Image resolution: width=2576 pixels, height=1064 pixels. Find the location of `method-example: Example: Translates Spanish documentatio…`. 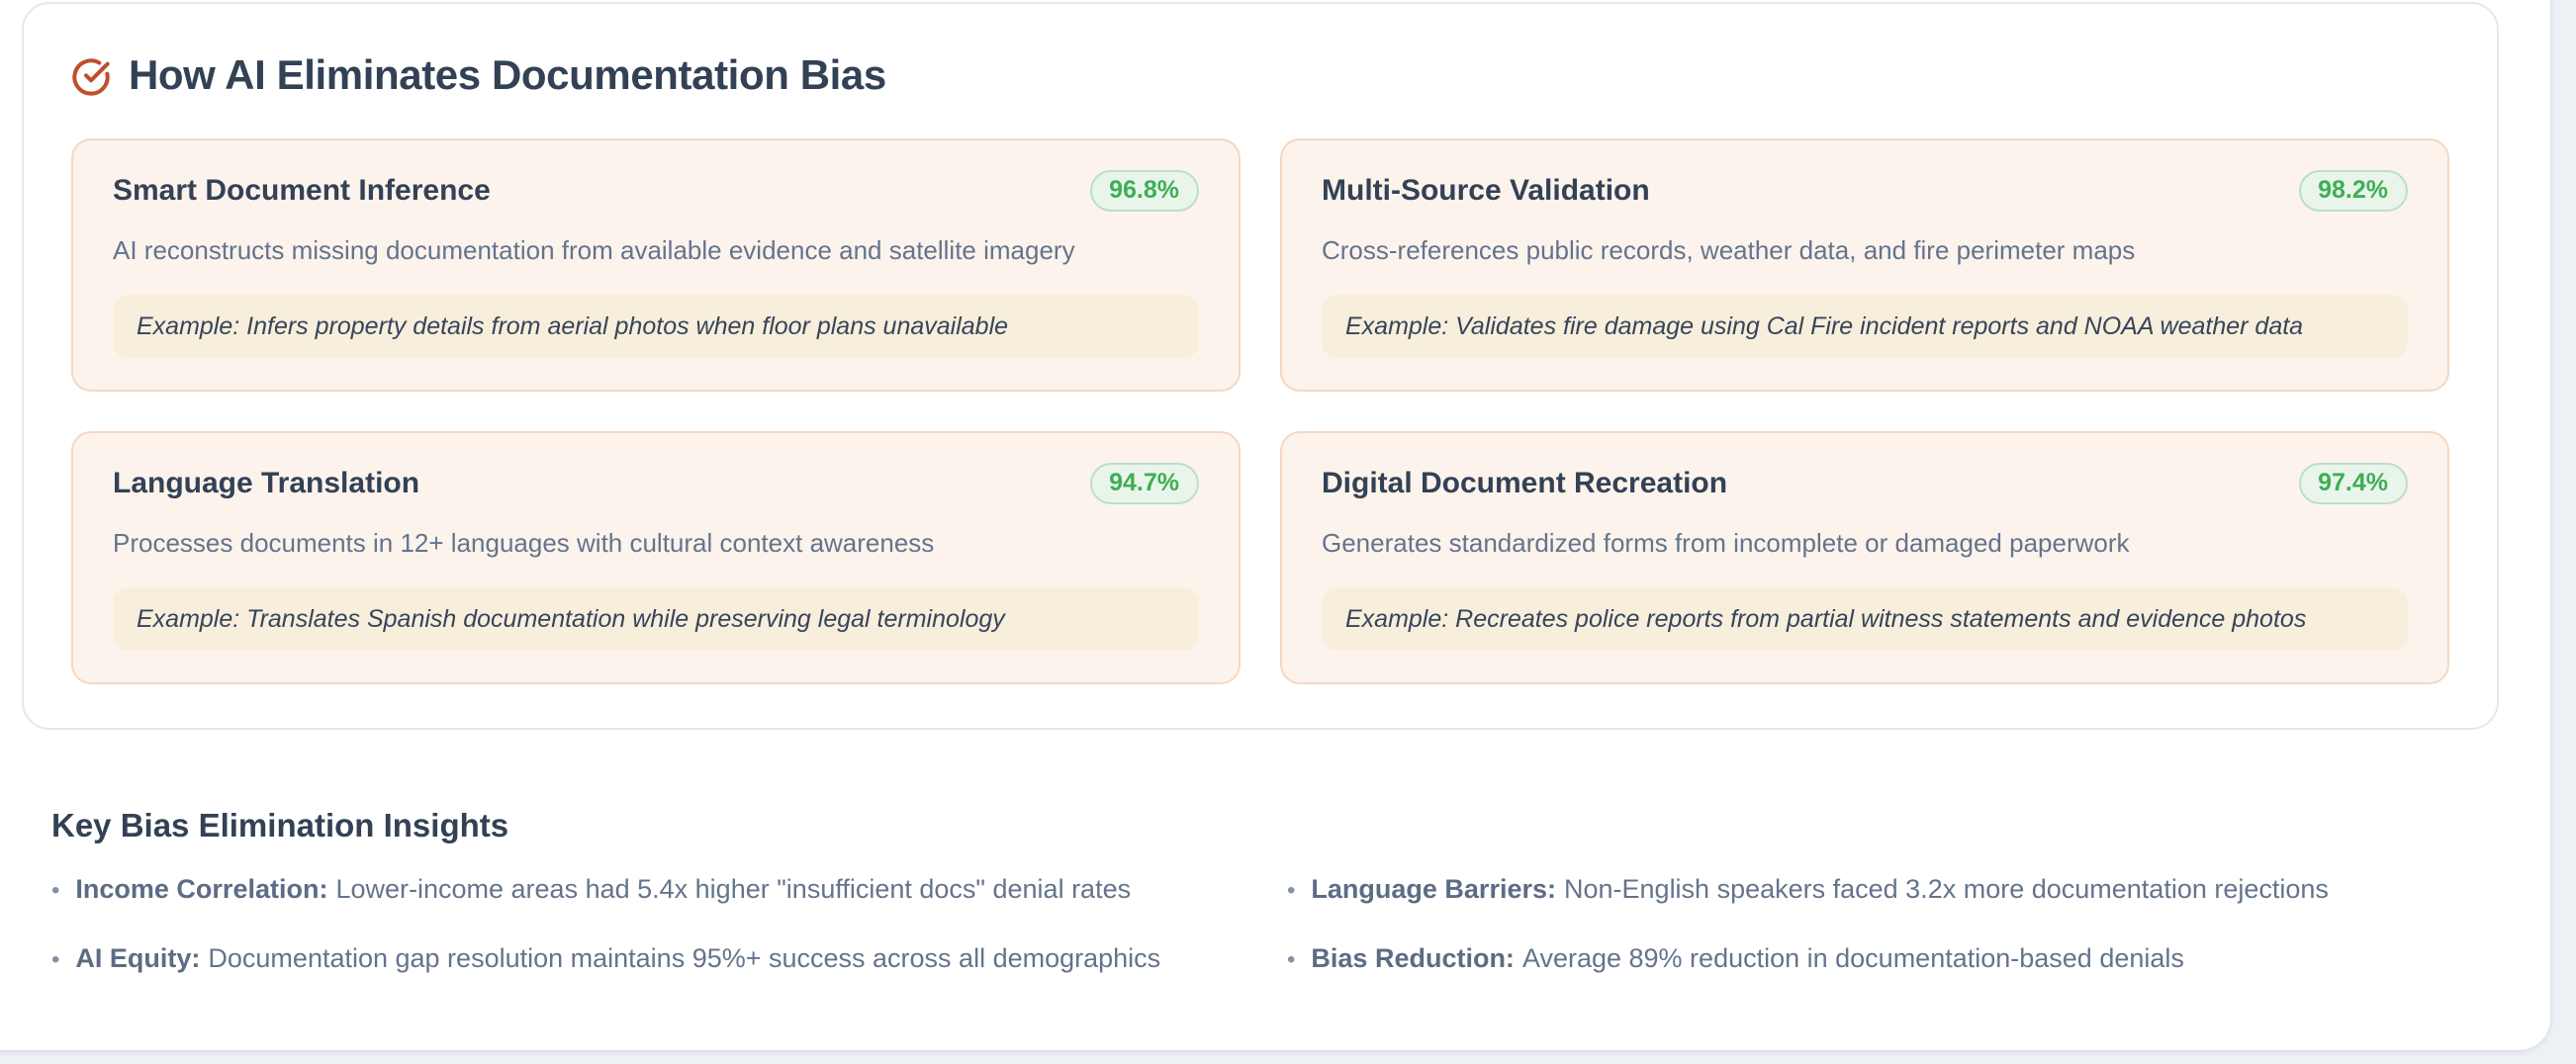

method-example: Example: Translates Spanish documentatio… is located at coordinates (656, 619).